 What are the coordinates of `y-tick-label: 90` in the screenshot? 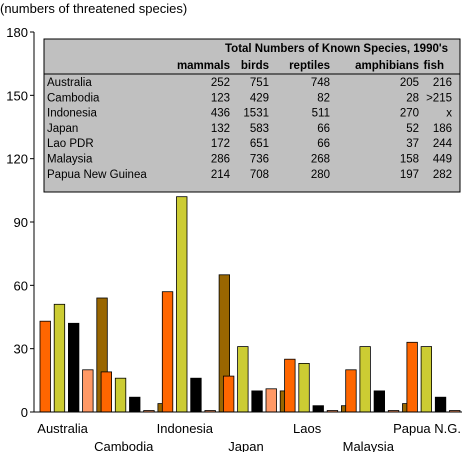 It's located at (21, 222).